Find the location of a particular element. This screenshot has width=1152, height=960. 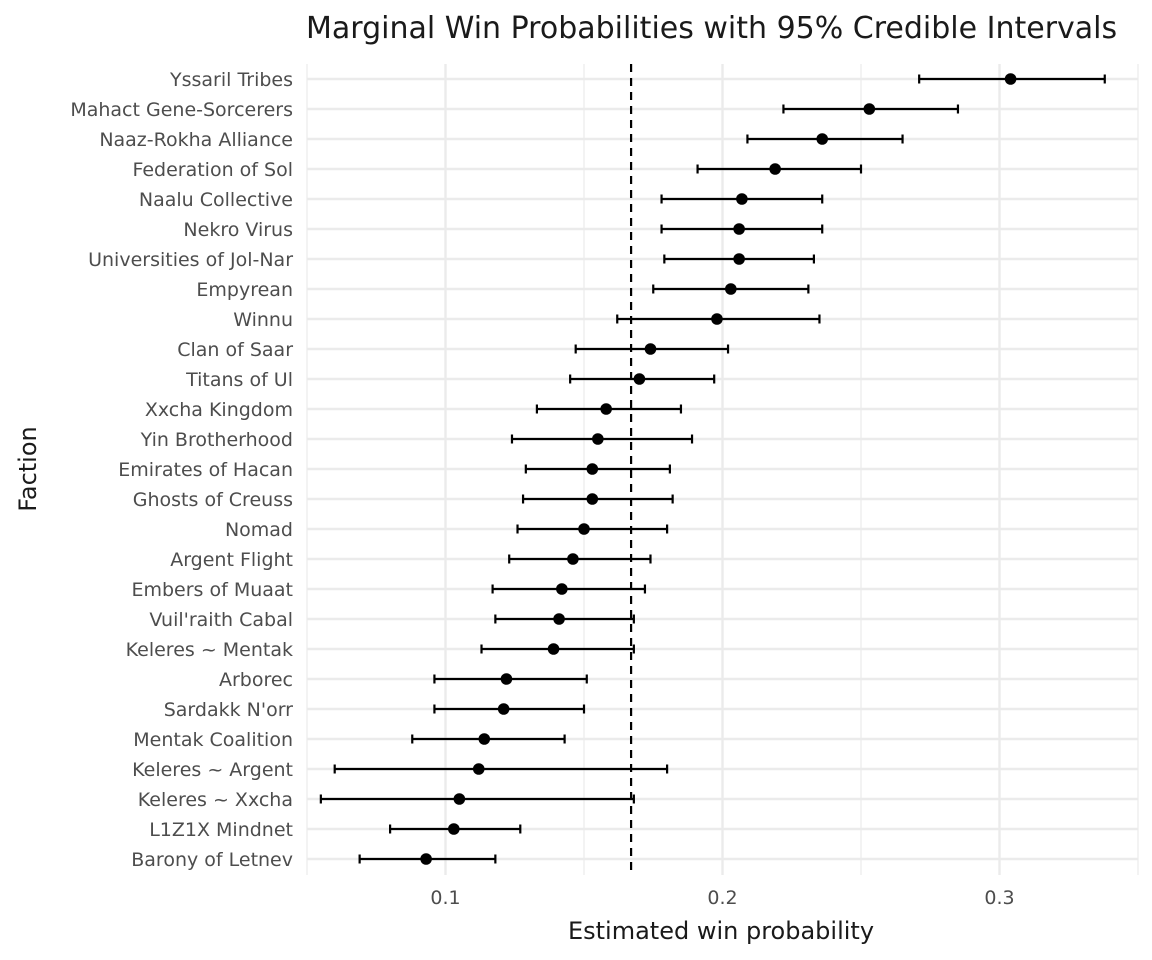

x-axis-title: Estimated win probability is located at coordinates (721, 931).